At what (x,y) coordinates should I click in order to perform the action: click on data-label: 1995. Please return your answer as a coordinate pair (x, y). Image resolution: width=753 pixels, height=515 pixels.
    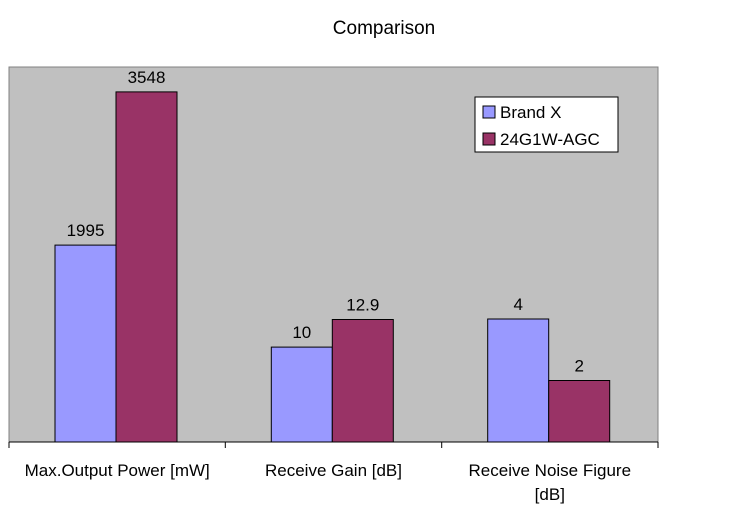
    Looking at the image, I should click on (86, 230).